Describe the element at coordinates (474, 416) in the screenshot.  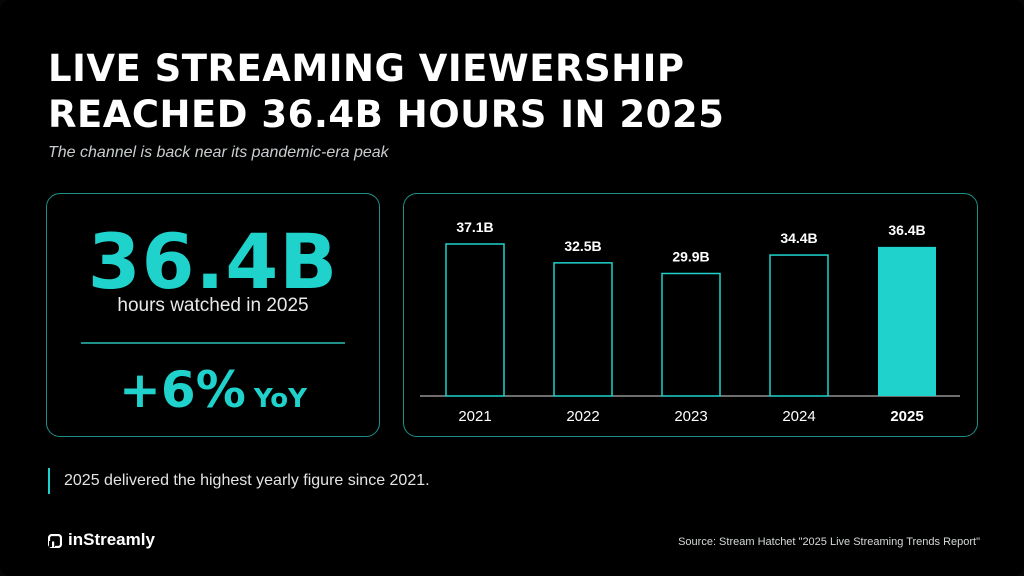
I see `x-tick-label-2021: 2021` at that location.